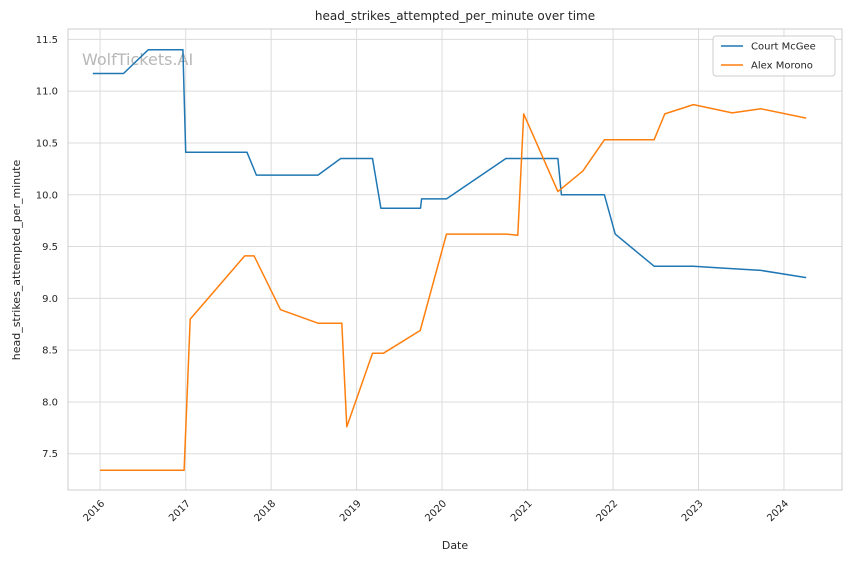 This screenshot has width=852, height=561. Describe the element at coordinates (50, 299) in the screenshot. I see `y-tick-label: 9.0` at that location.